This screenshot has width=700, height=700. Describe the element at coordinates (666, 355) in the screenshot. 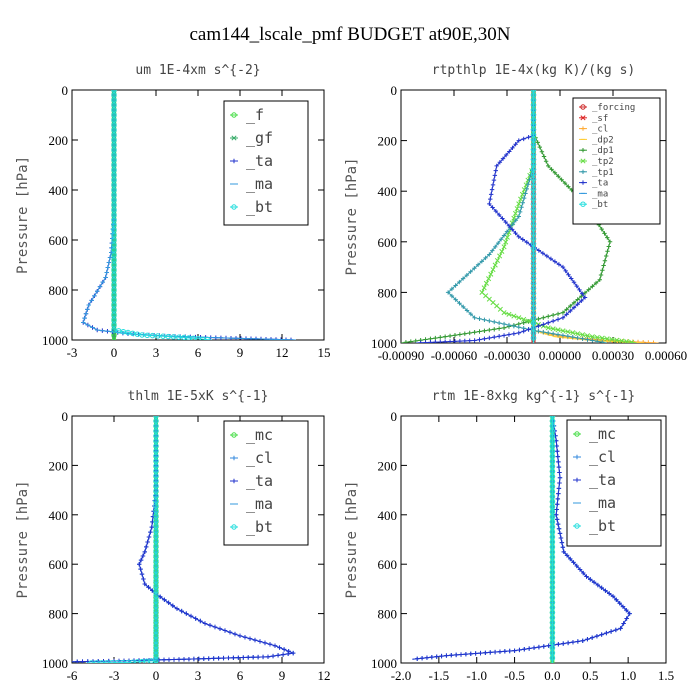

I see `x-tick-label: 0.00060` at that location.